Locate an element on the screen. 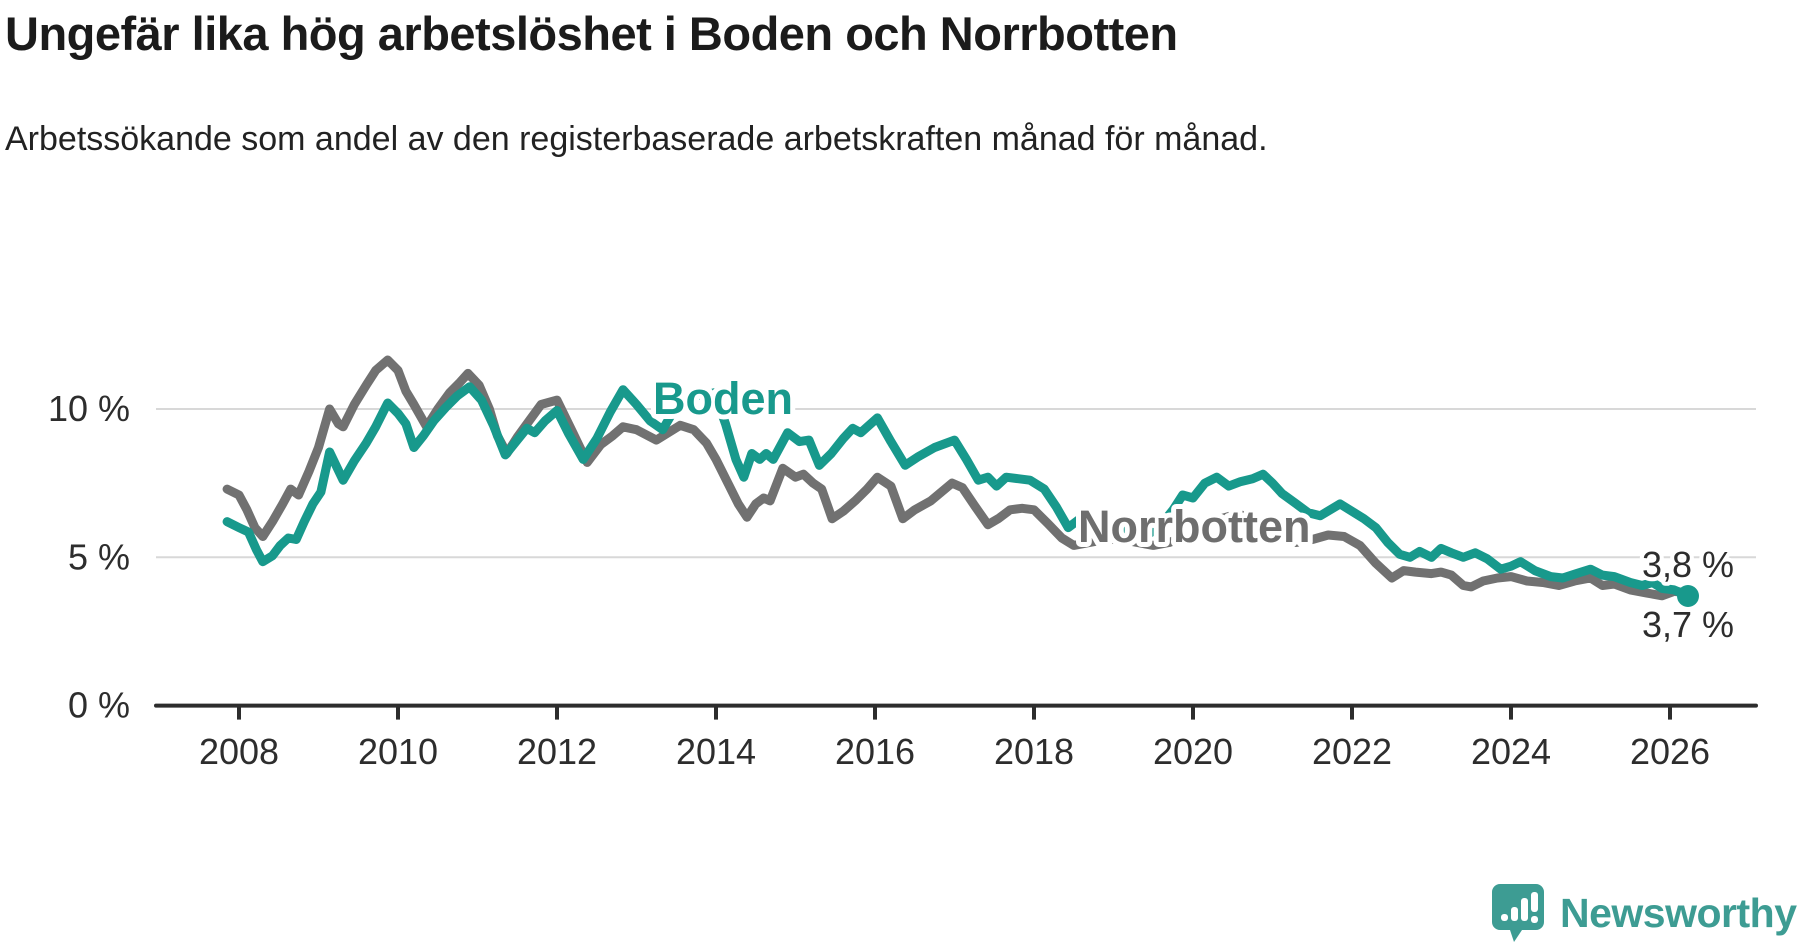 This screenshot has width=1800, height=948. x-axis-label-2012: 2012 is located at coordinates (557, 751).